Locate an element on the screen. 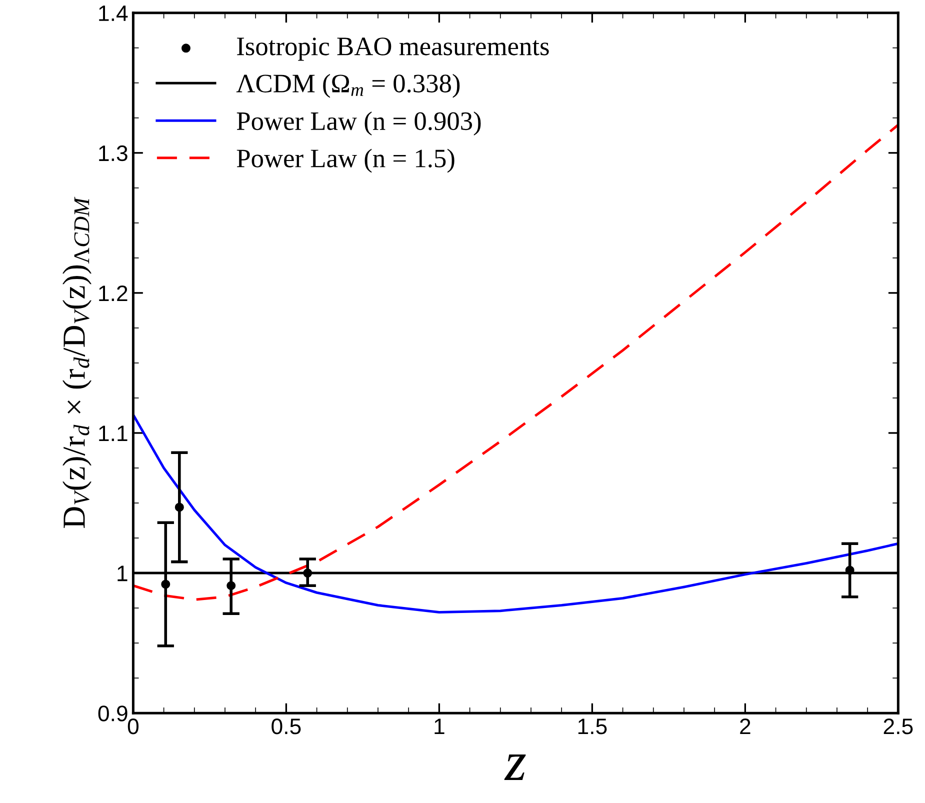  x-tick-label: 1.5 is located at coordinates (592, 726).